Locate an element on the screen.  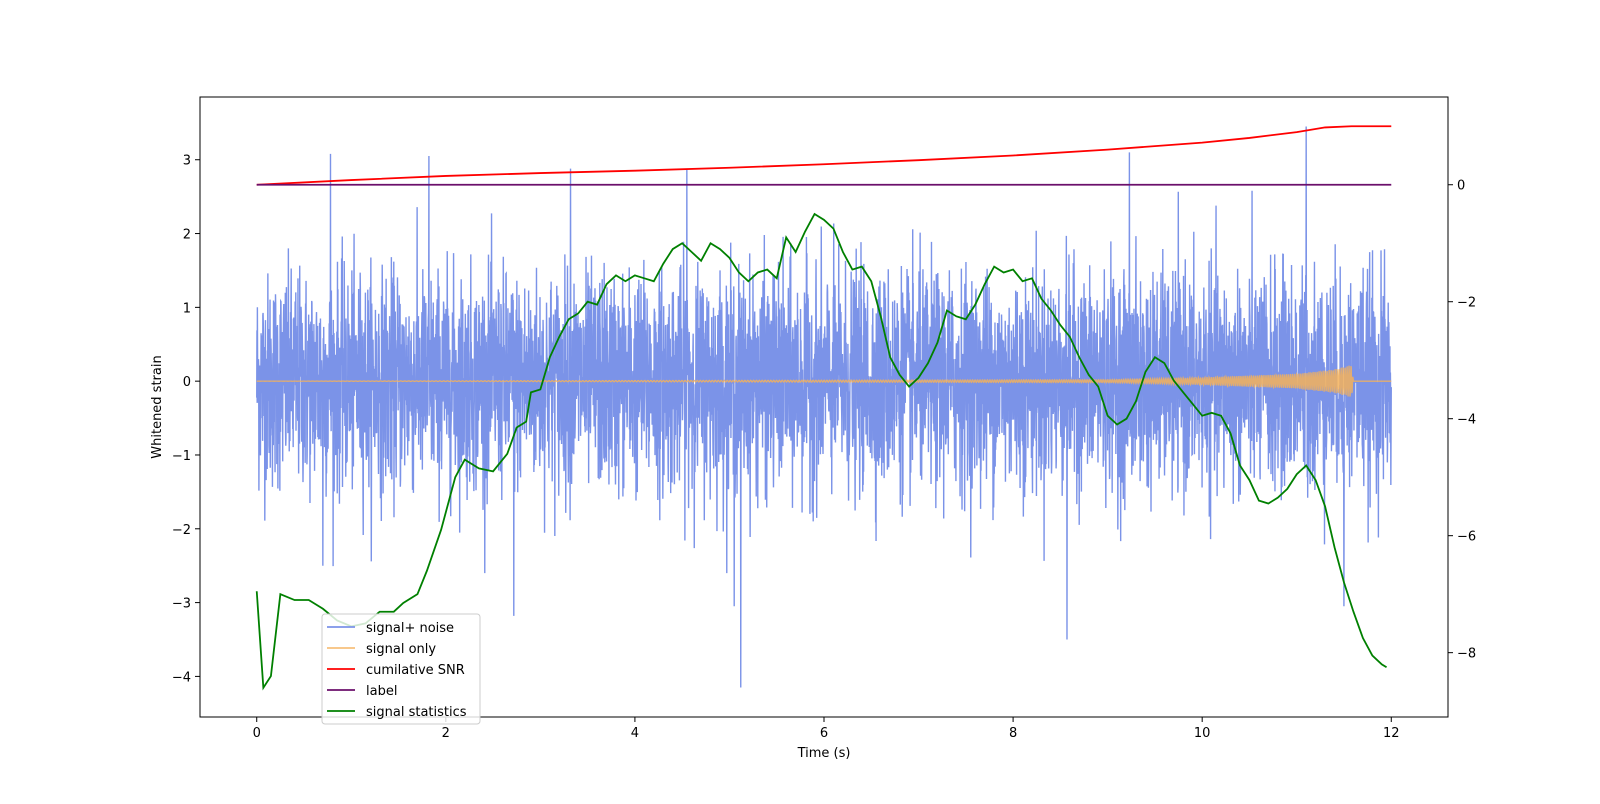
series-signal-only is located at coordinates (824, 381).